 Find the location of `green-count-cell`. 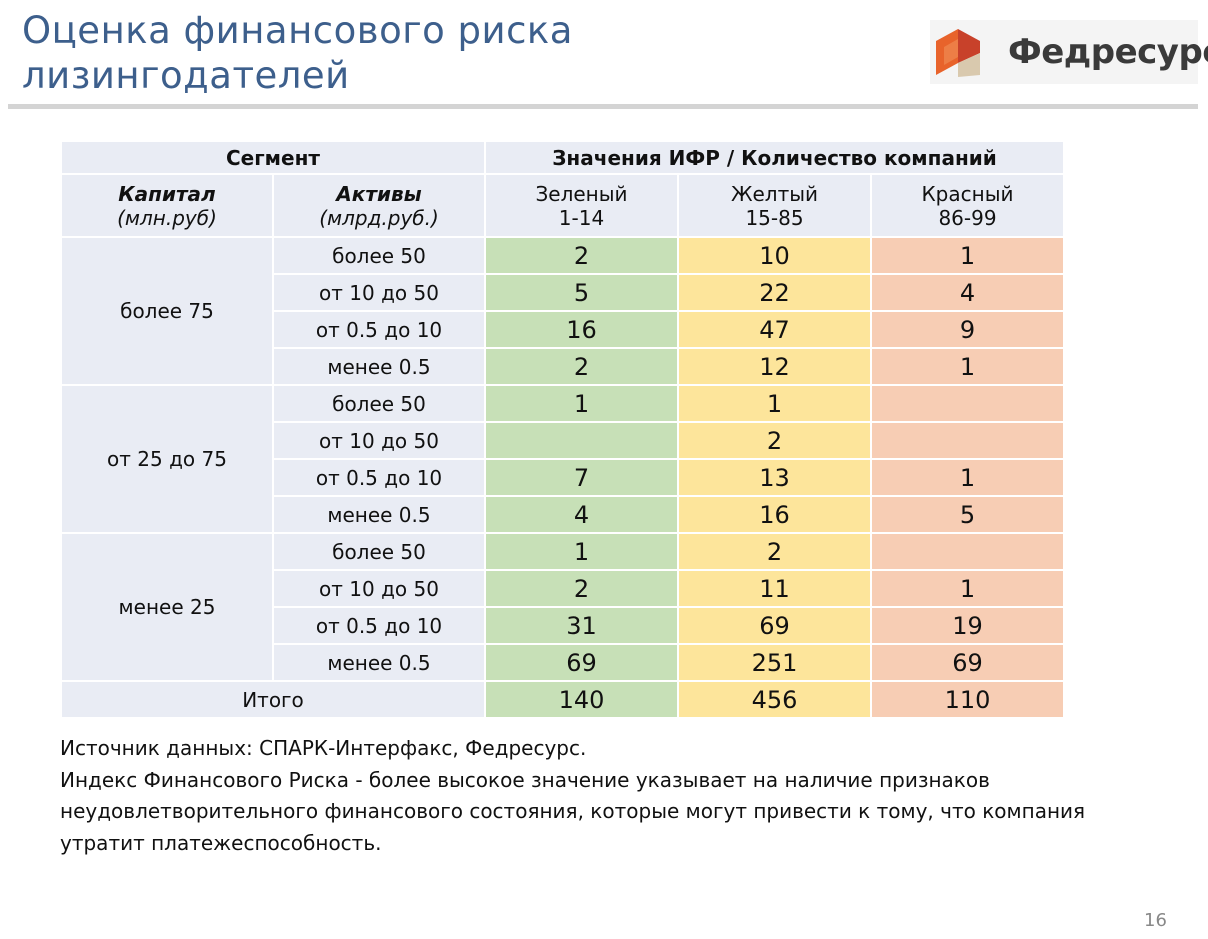

green-count-cell is located at coordinates (581, 440).